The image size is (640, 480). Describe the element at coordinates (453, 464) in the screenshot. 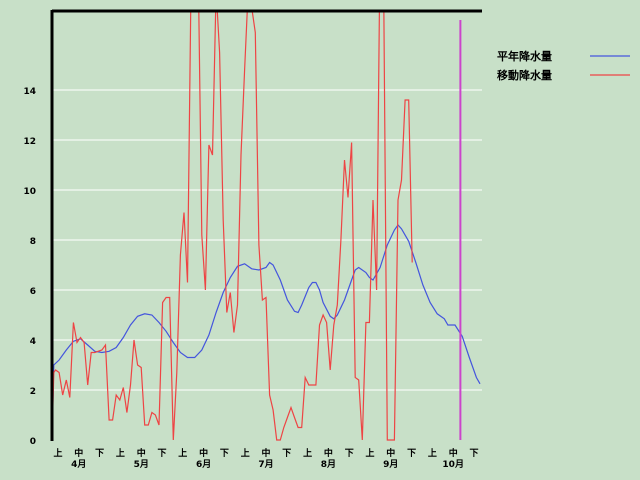

I see `x-month-label: 10月` at that location.